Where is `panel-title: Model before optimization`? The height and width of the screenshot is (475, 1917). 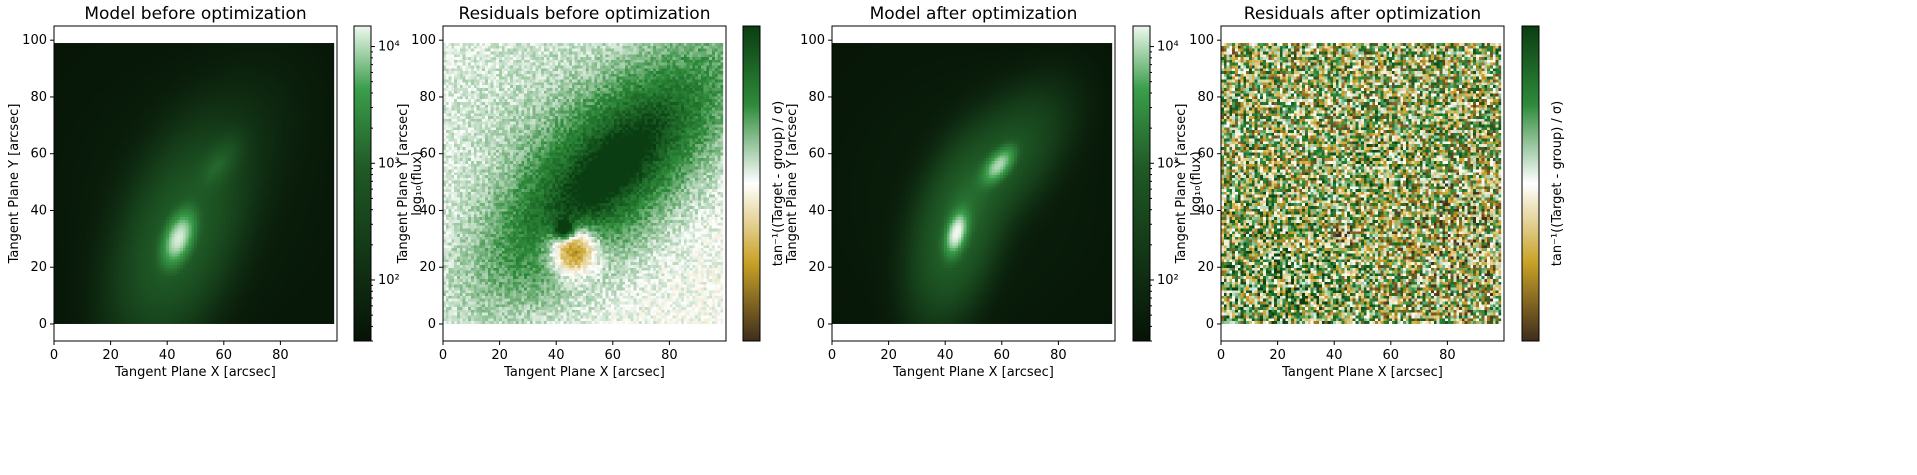 panel-title: Model before optimization is located at coordinates (195, 14).